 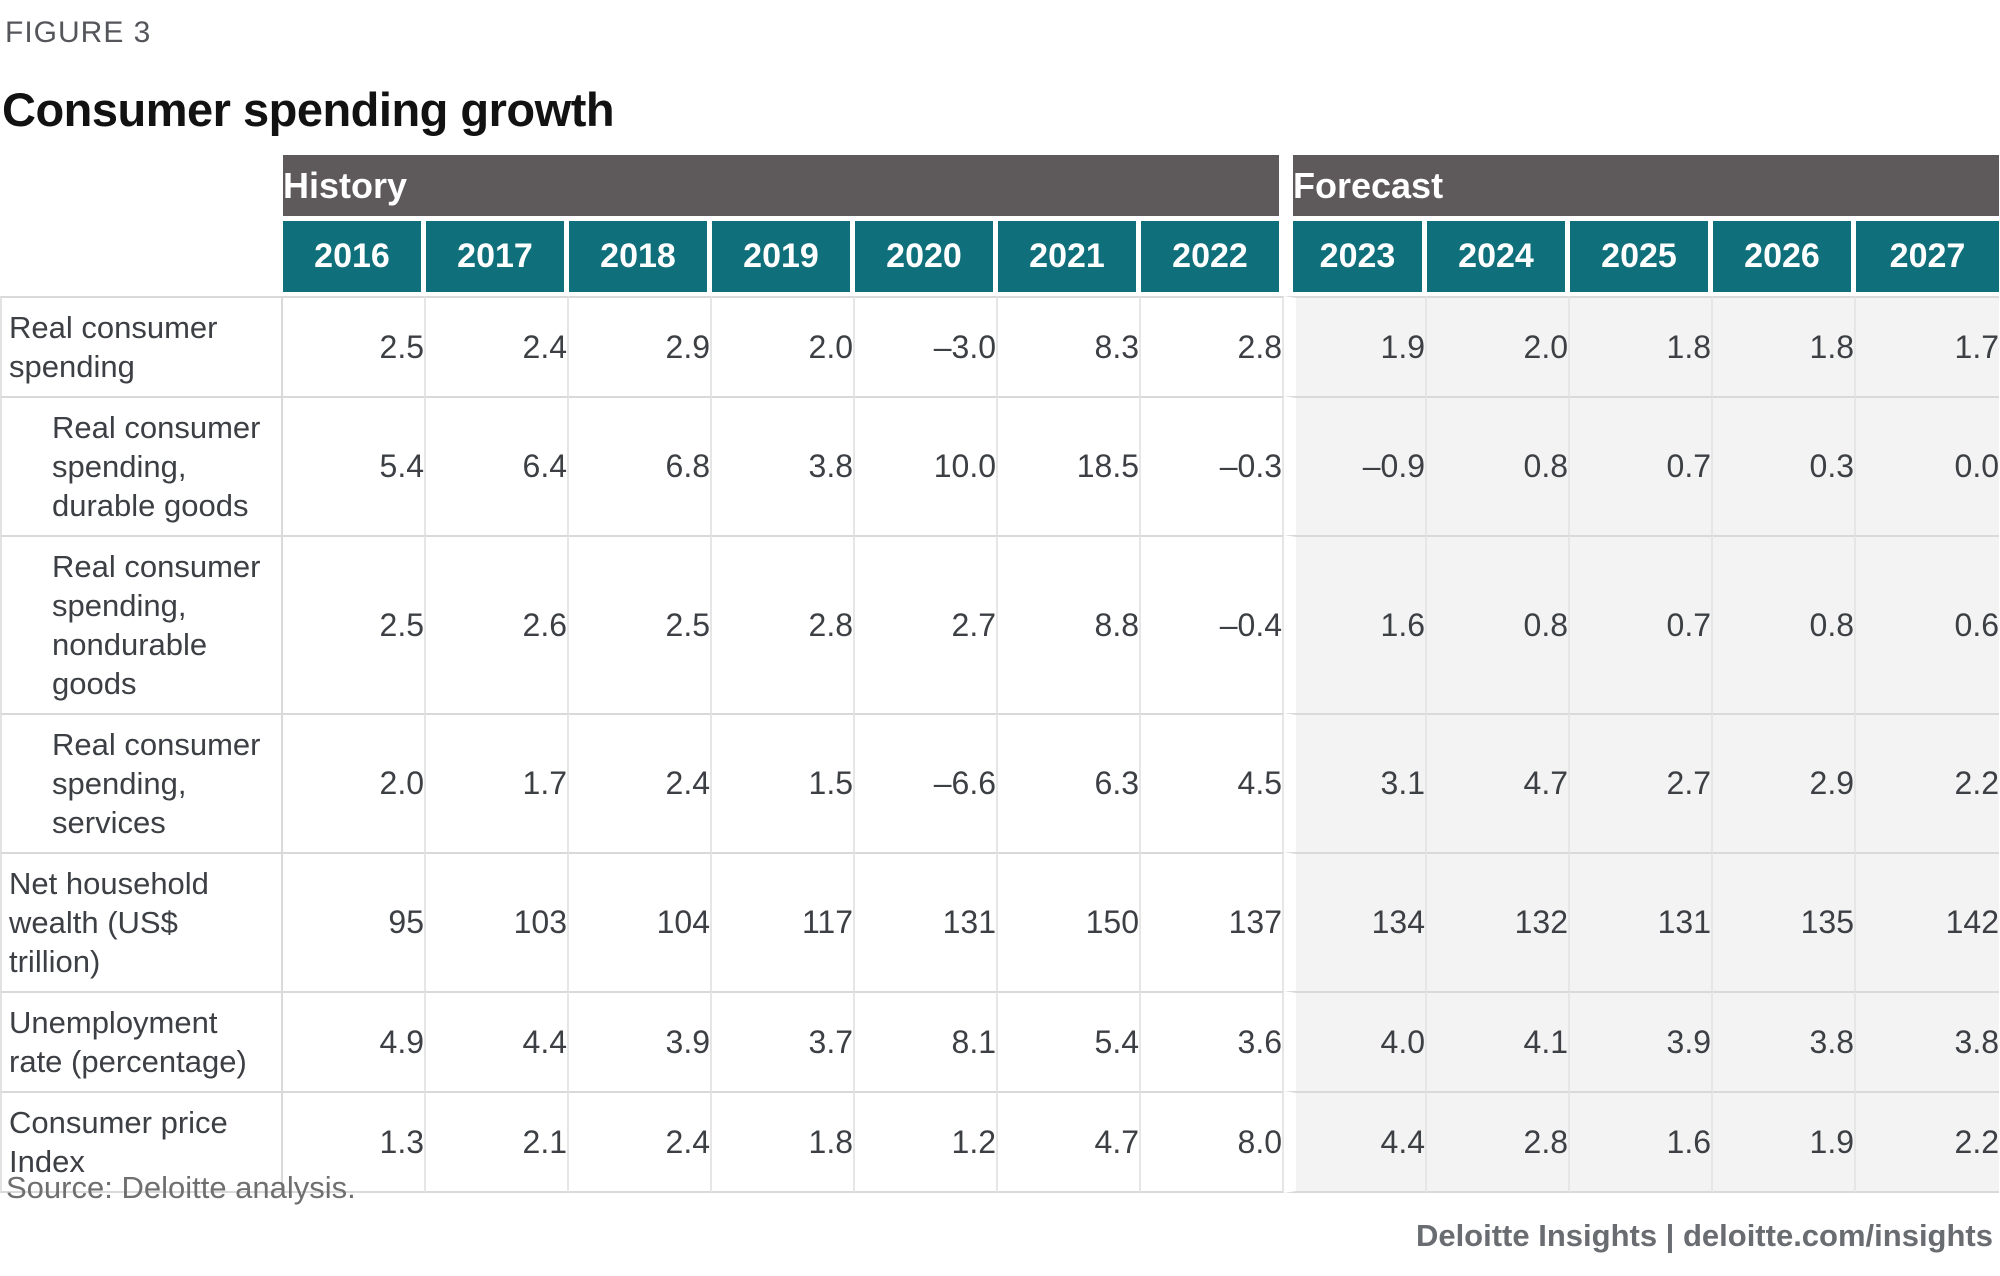 I want to click on year-header-2021: 2021, so click(x=1069, y=258).